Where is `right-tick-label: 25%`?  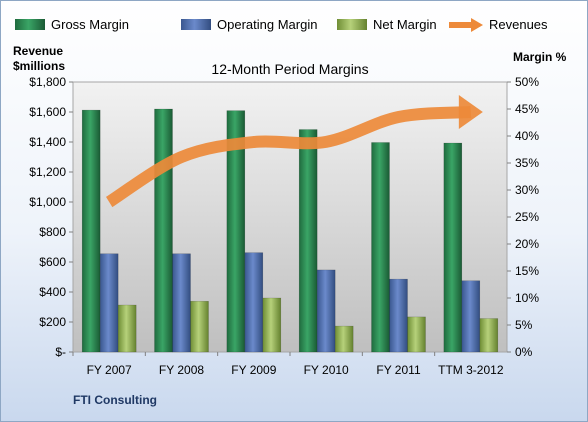
right-tick-label: 25% is located at coordinates (527, 217).